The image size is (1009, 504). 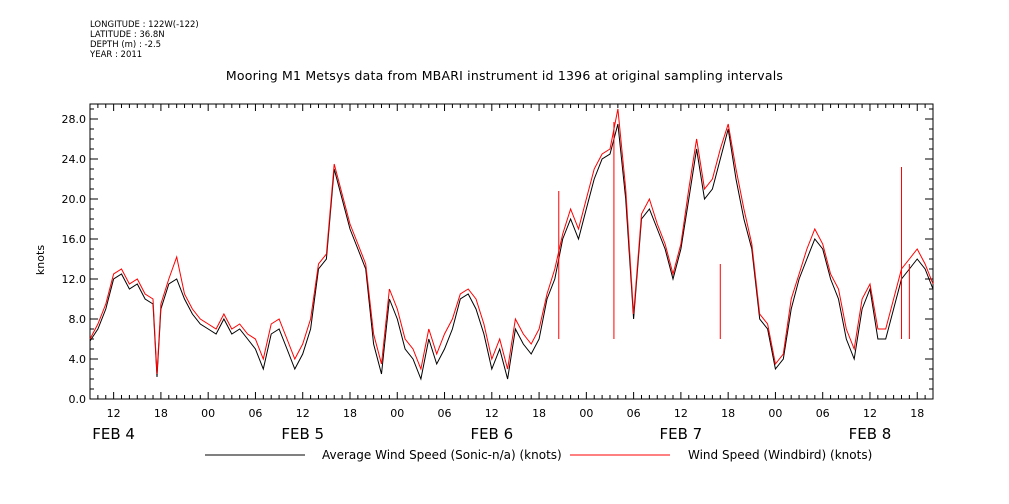 What do you see at coordinates (74, 159) in the screenshot?
I see `y-tick-label: 24.0` at bounding box center [74, 159].